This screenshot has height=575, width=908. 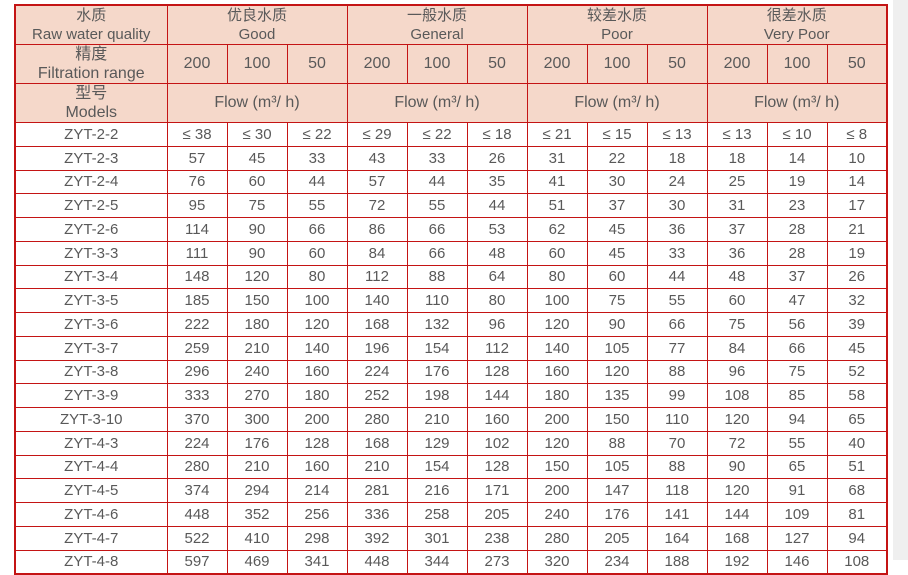 I want to click on flow-value-cell: 58, so click(x=857, y=395).